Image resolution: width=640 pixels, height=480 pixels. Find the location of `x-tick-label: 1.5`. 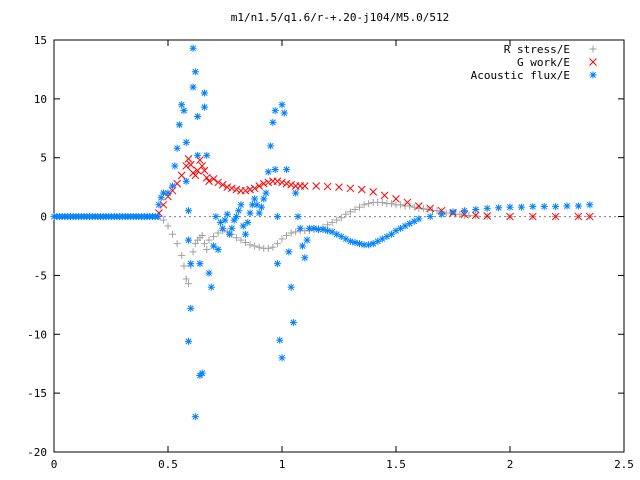

x-tick-label: 1.5 is located at coordinates (396, 464).